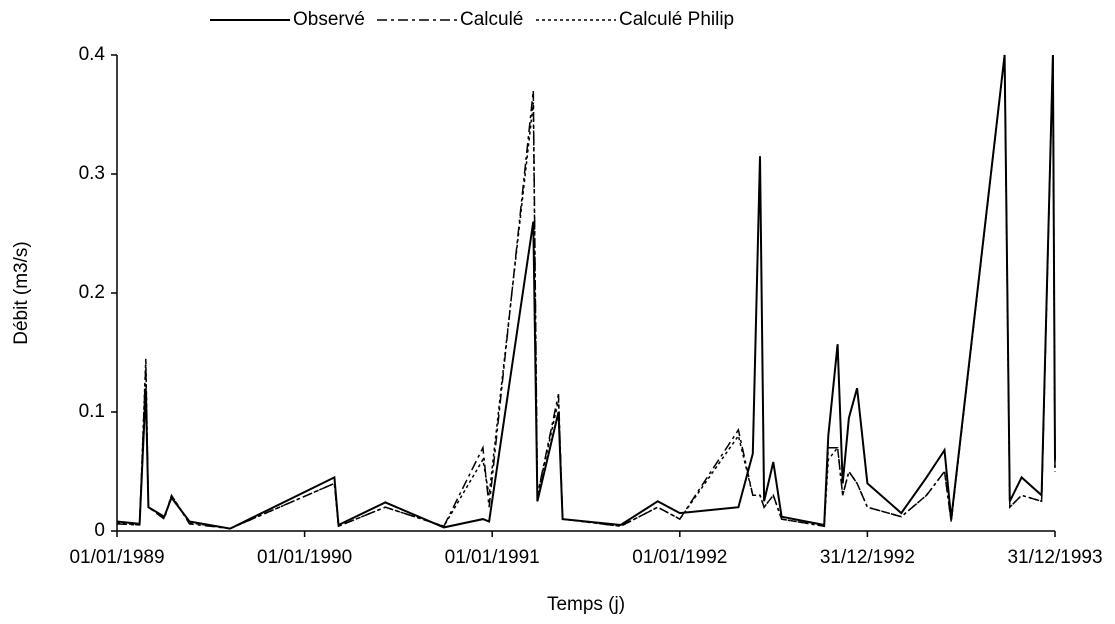 This screenshot has width=1115, height=624. Describe the element at coordinates (92, 173) in the screenshot. I see `y-tick-label: 0.3` at that location.